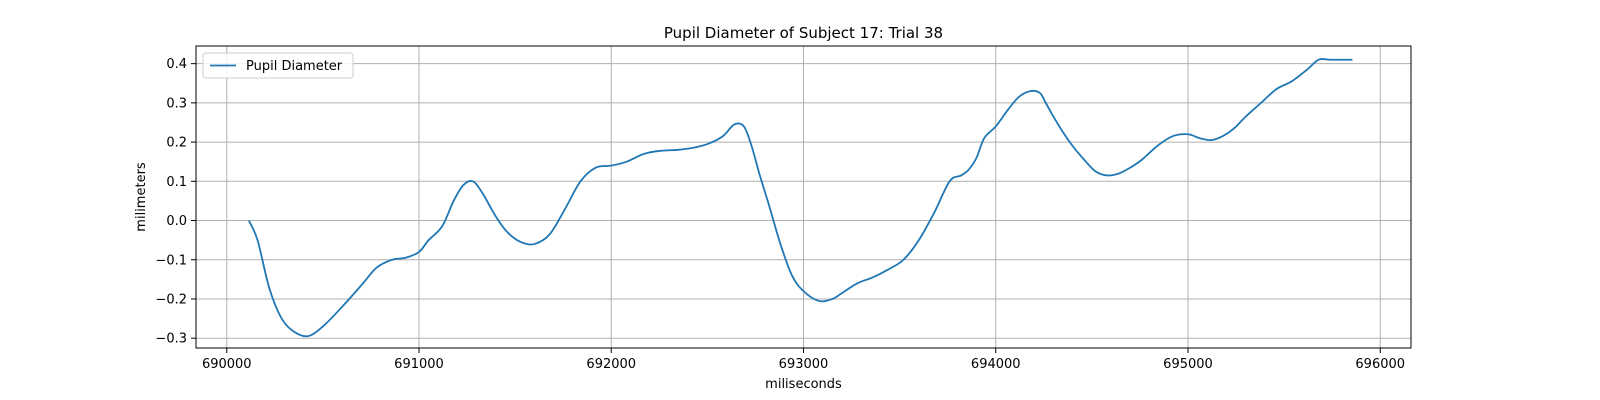  What do you see at coordinates (419, 364) in the screenshot?
I see `x-tick-label: 691000` at bounding box center [419, 364].